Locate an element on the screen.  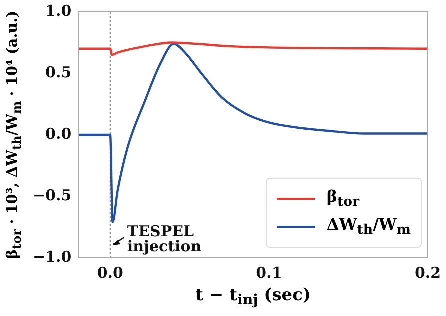
x-tick-label: 0.2 is located at coordinates (428, 273).